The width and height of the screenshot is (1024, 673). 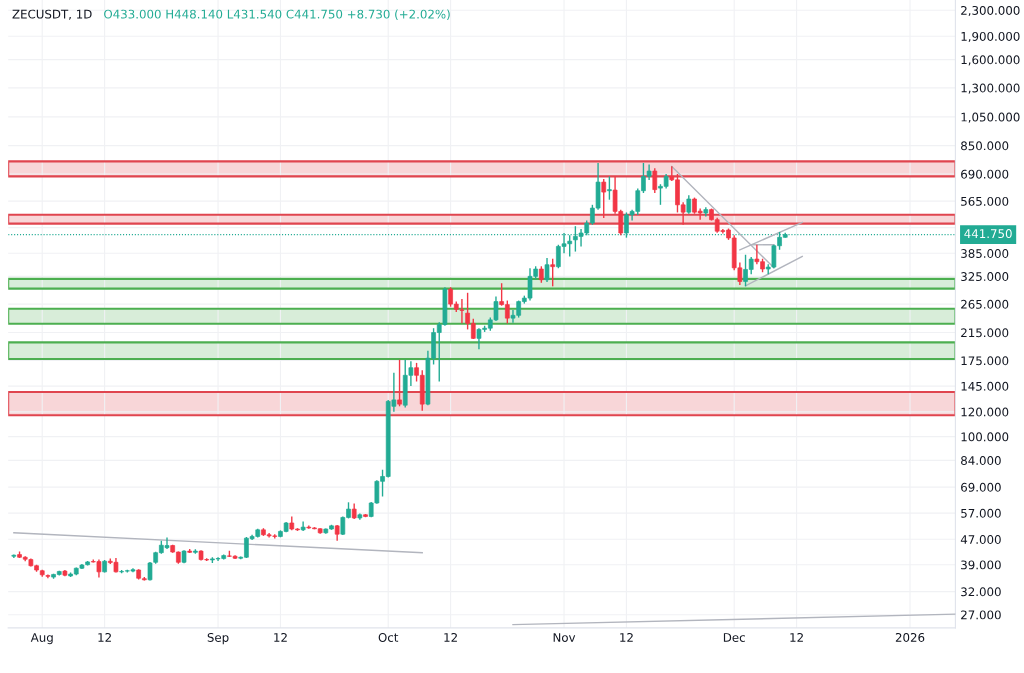 What do you see at coordinates (990, 11) in the screenshot?
I see `y-tick-label: 2,300.000` at bounding box center [990, 11].